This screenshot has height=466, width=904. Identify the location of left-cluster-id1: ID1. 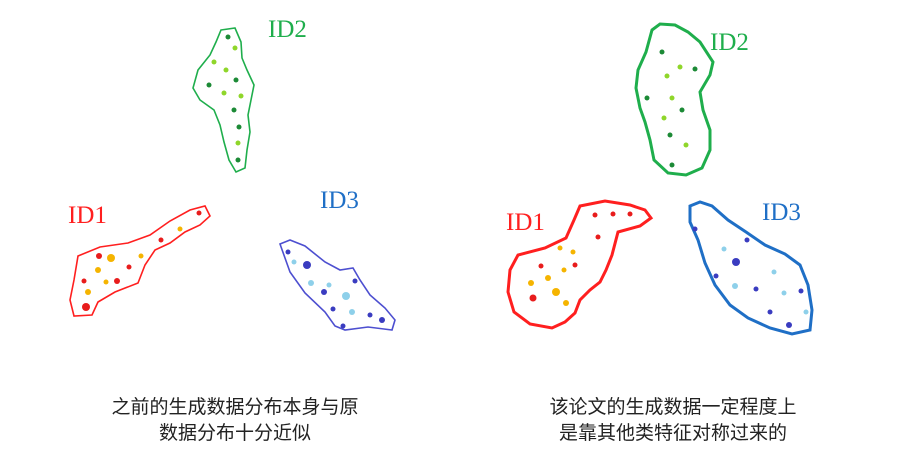
(139, 259).